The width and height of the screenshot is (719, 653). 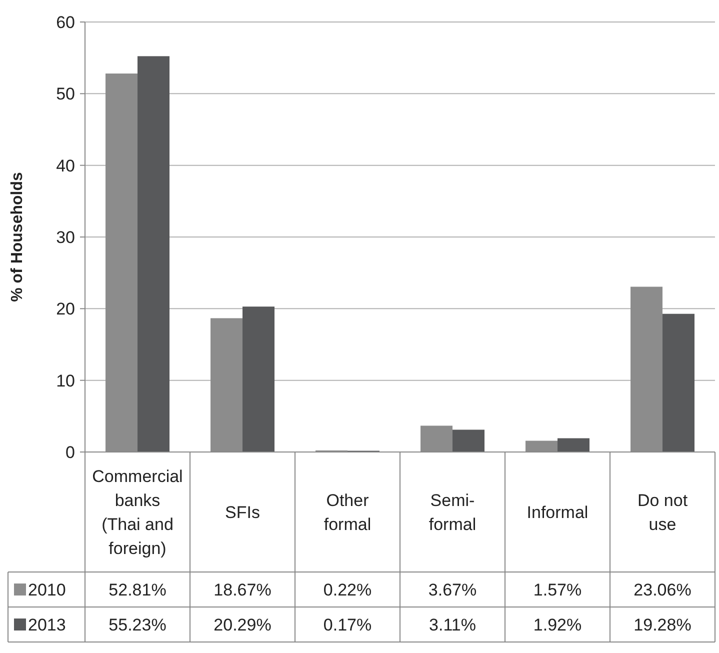 I want to click on legend-label: 2010, so click(x=47, y=590).